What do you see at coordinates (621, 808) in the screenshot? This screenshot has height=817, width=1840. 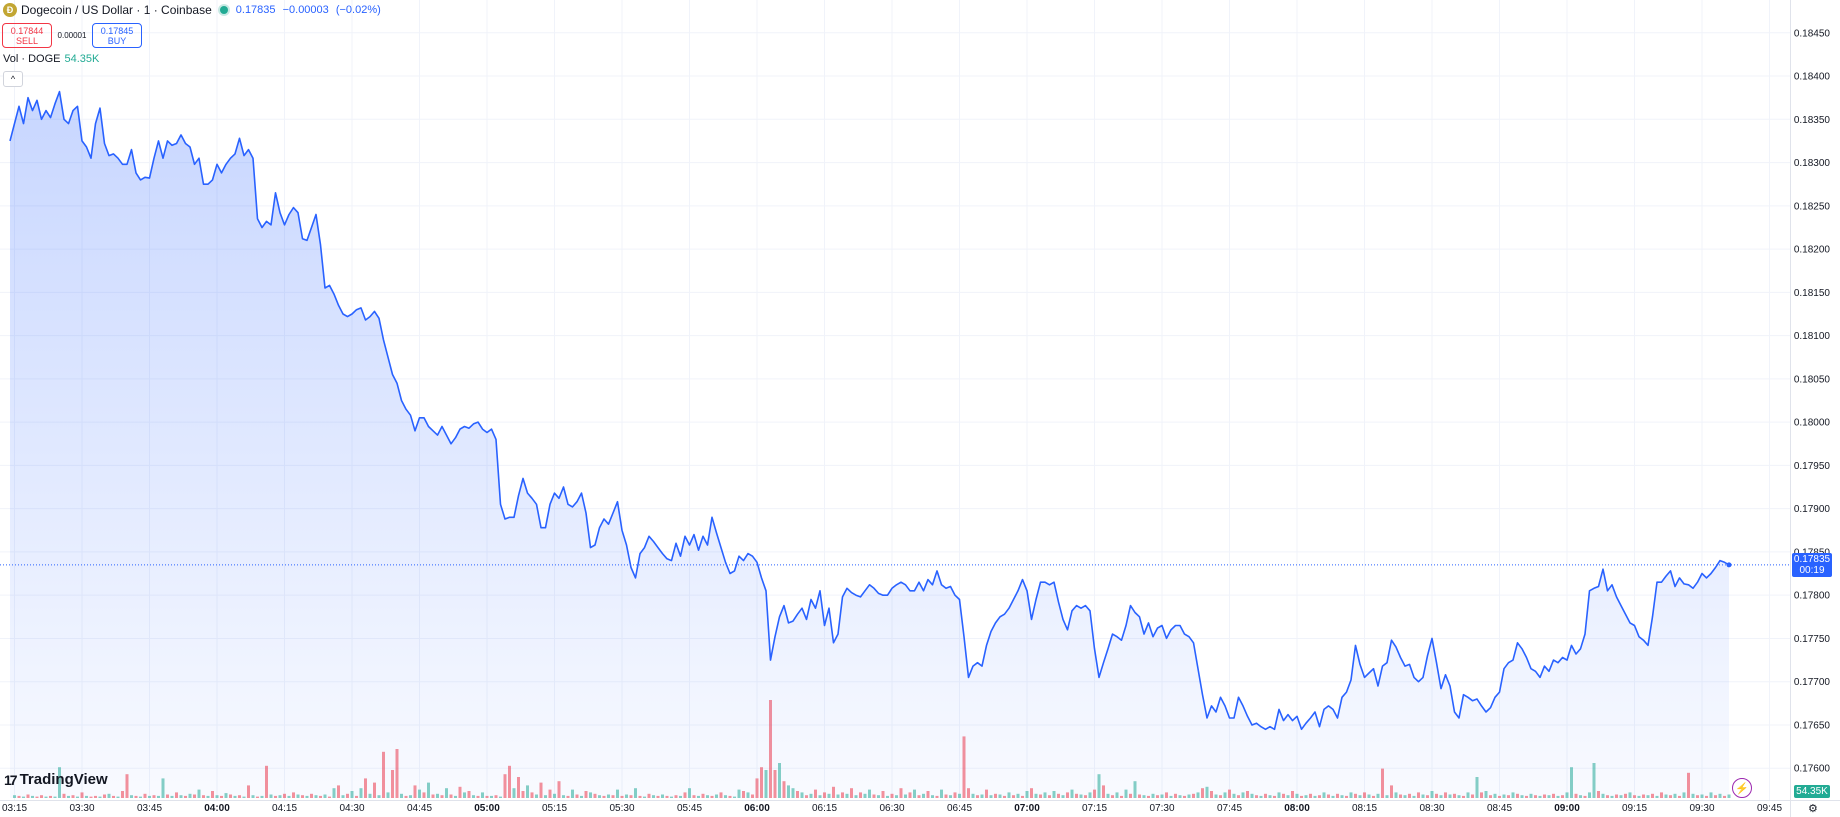 I see `time-tick-label: 05:30` at bounding box center [621, 808].